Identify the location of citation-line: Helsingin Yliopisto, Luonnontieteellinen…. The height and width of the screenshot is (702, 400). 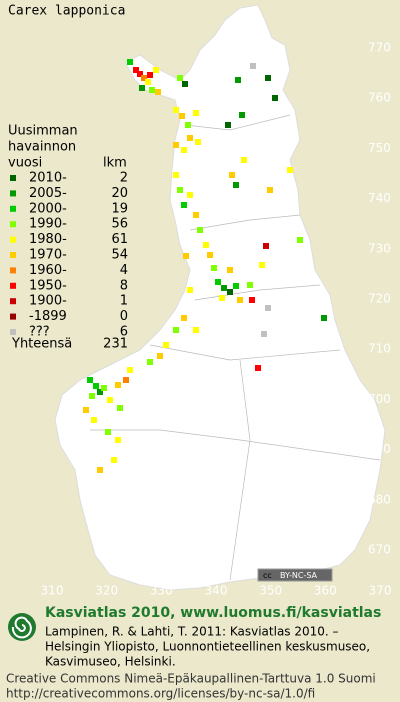
(207, 647).